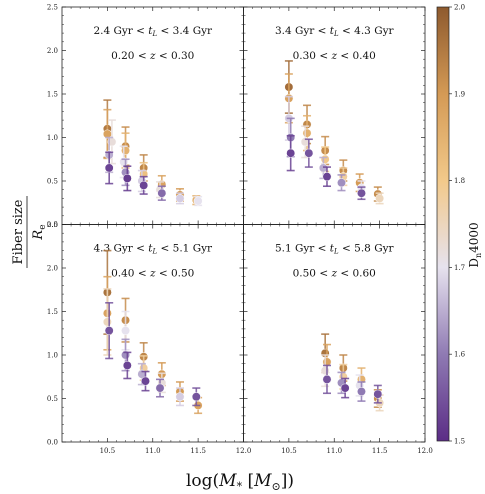  What do you see at coordinates (152, 274) in the screenshot?
I see `panel-z-label: 0.40 < z < 0.50` at bounding box center [152, 274].